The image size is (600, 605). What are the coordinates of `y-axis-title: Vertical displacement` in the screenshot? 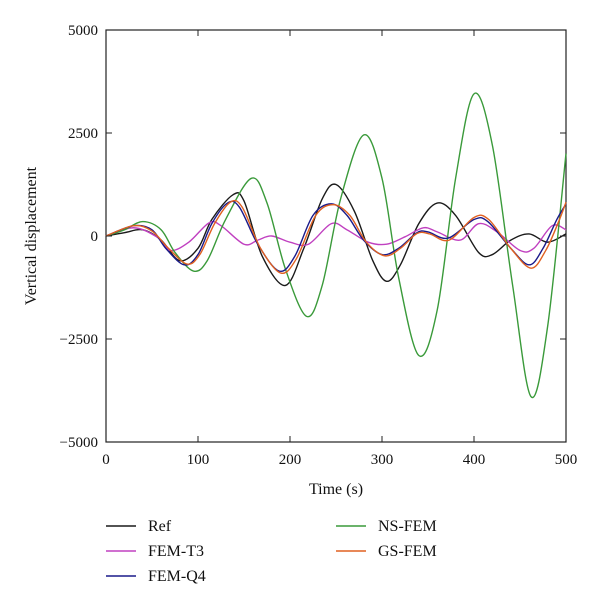 It's located at (31, 235).